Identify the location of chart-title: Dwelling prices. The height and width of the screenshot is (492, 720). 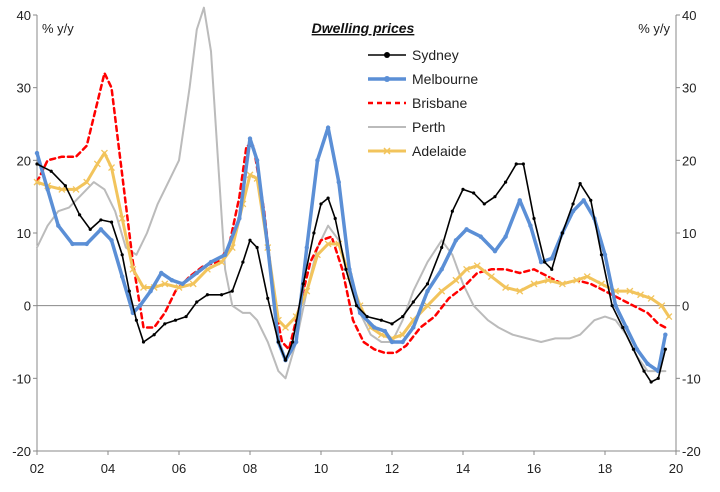
(363, 28).